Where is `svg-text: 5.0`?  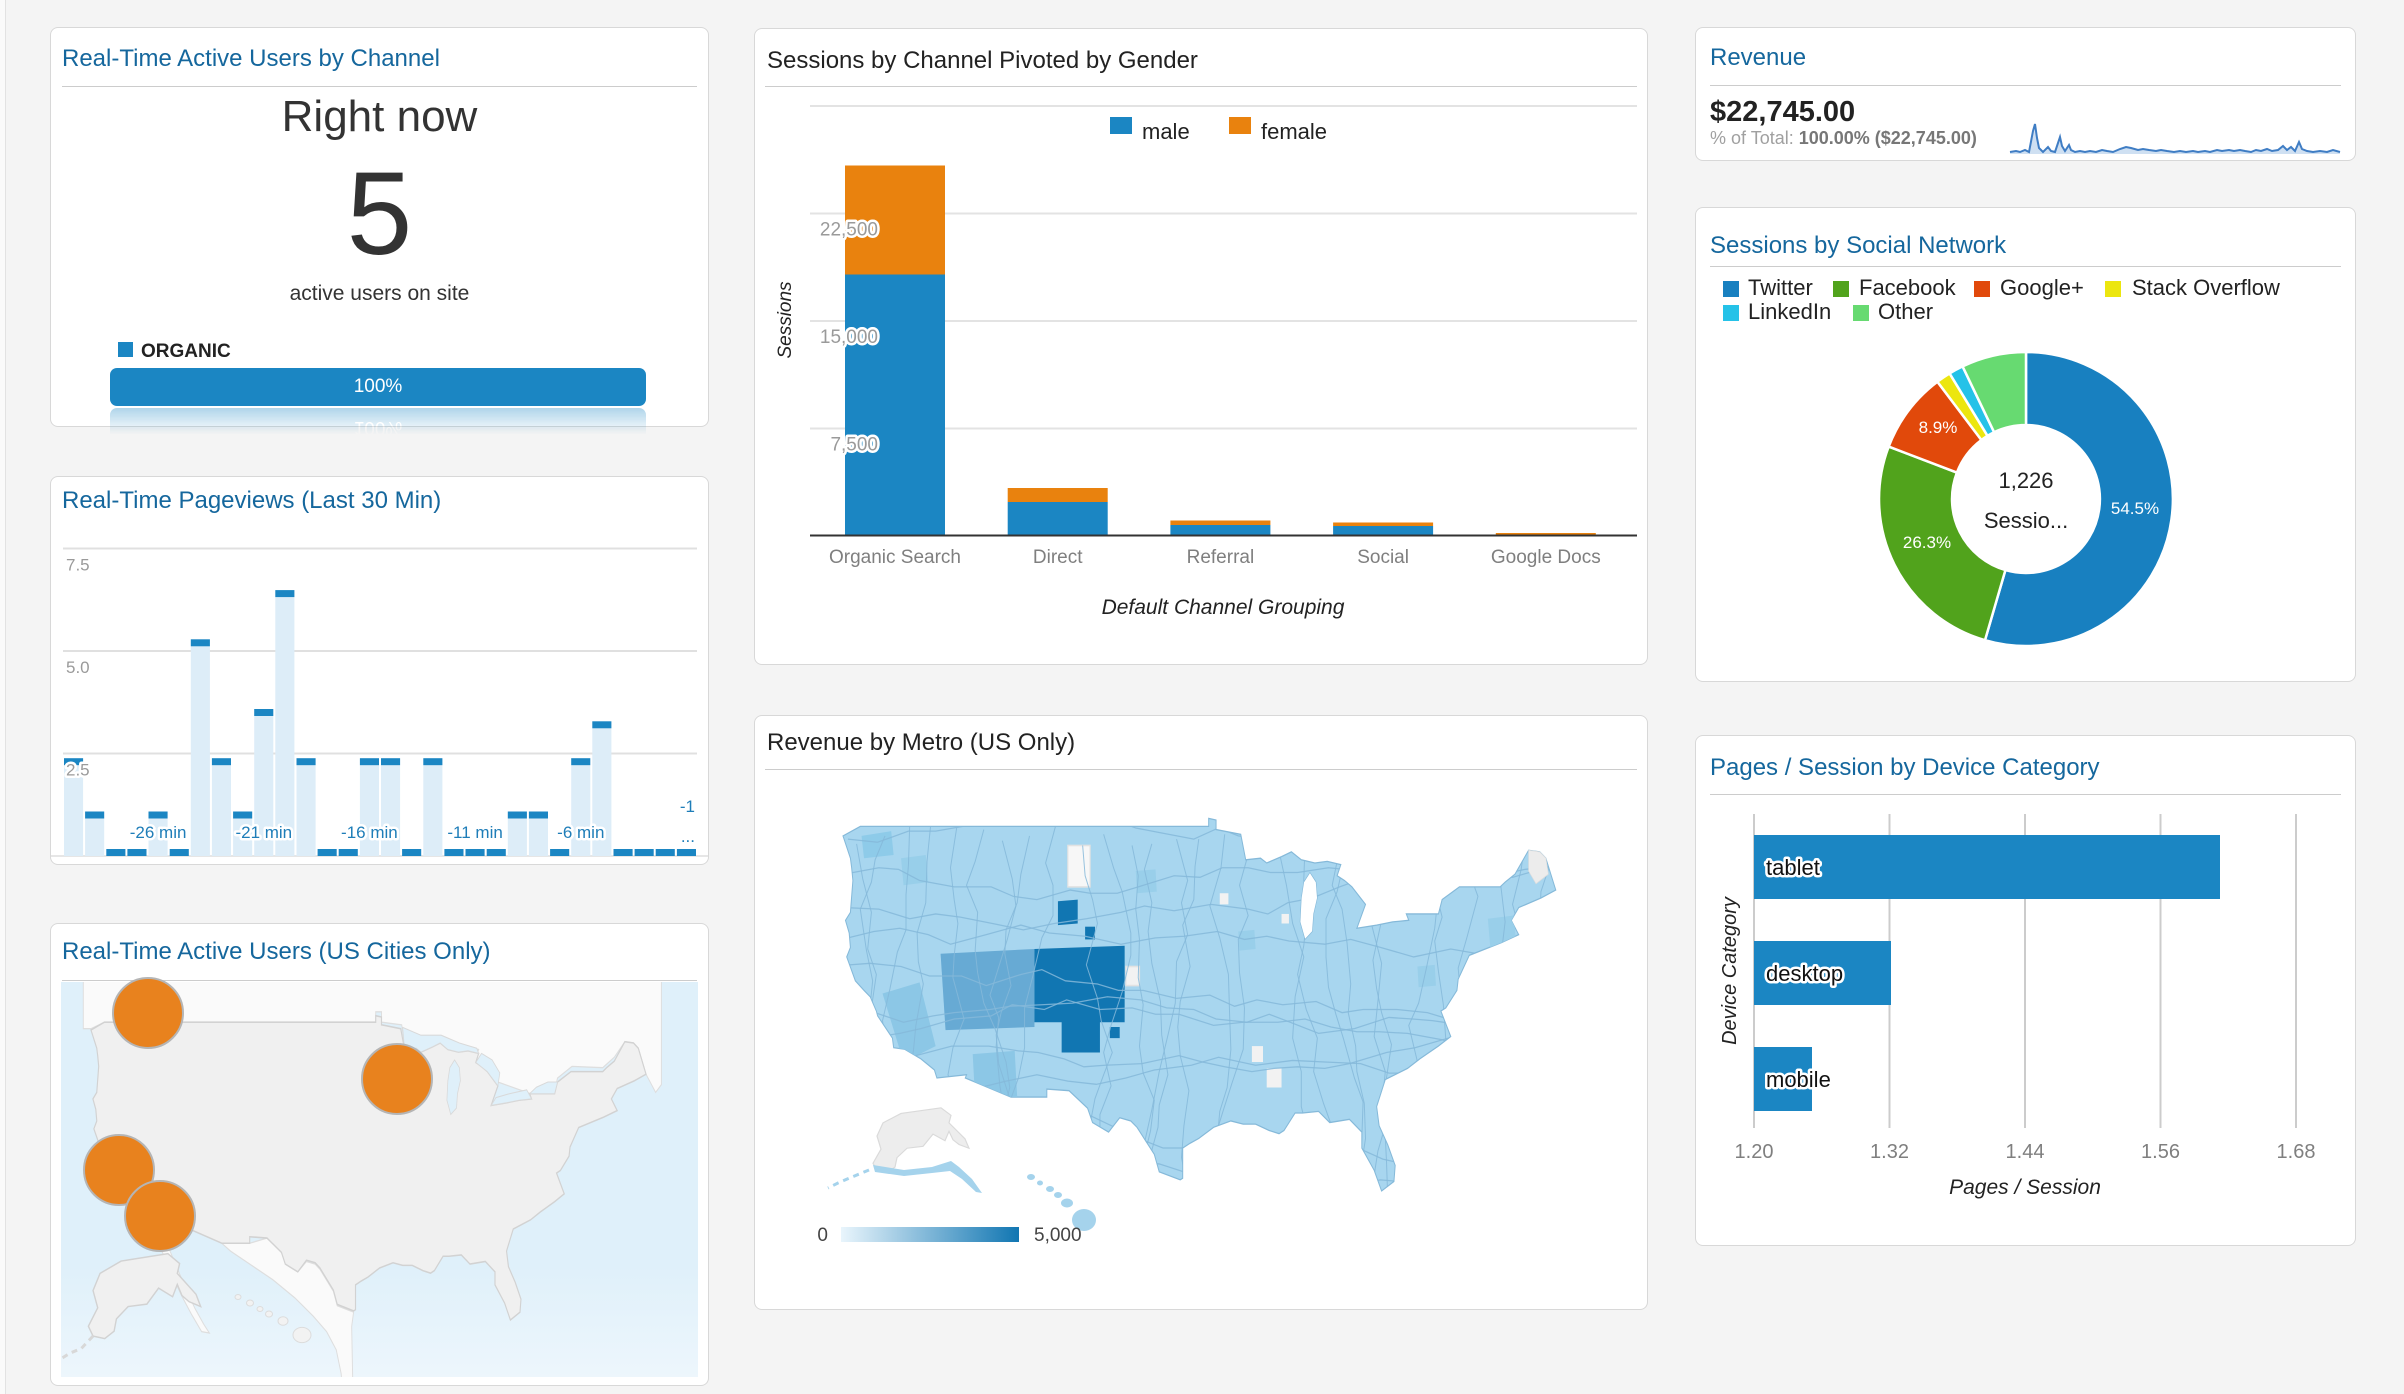 svg-text: 5.0 is located at coordinates (78, 667).